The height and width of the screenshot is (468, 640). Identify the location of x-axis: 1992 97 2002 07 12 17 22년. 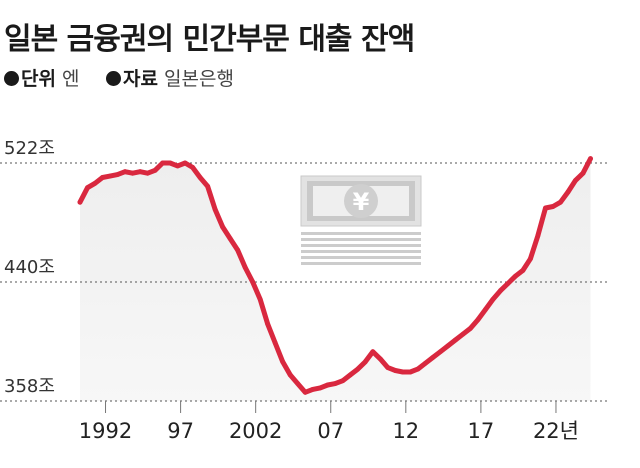
(329, 422).